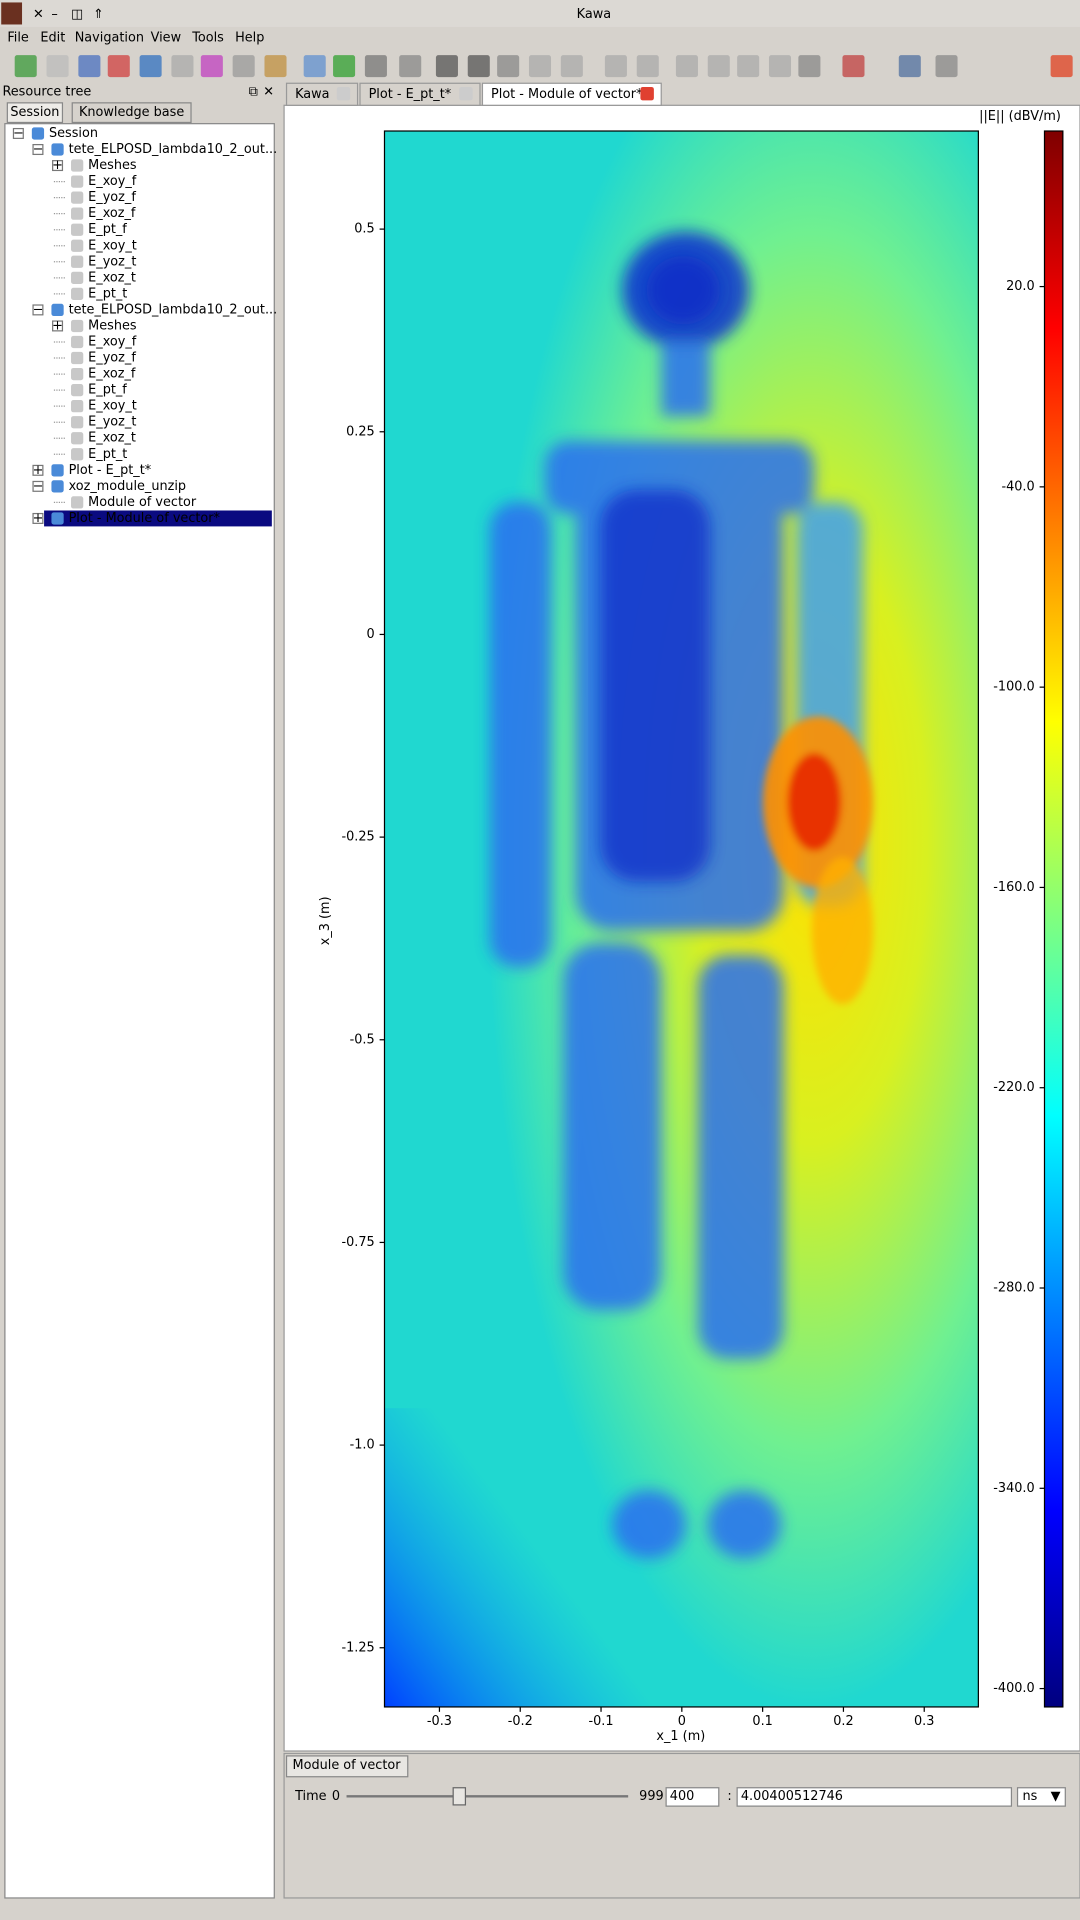  What do you see at coordinates (874, 1797) in the screenshot?
I see `time-field` at bounding box center [874, 1797].